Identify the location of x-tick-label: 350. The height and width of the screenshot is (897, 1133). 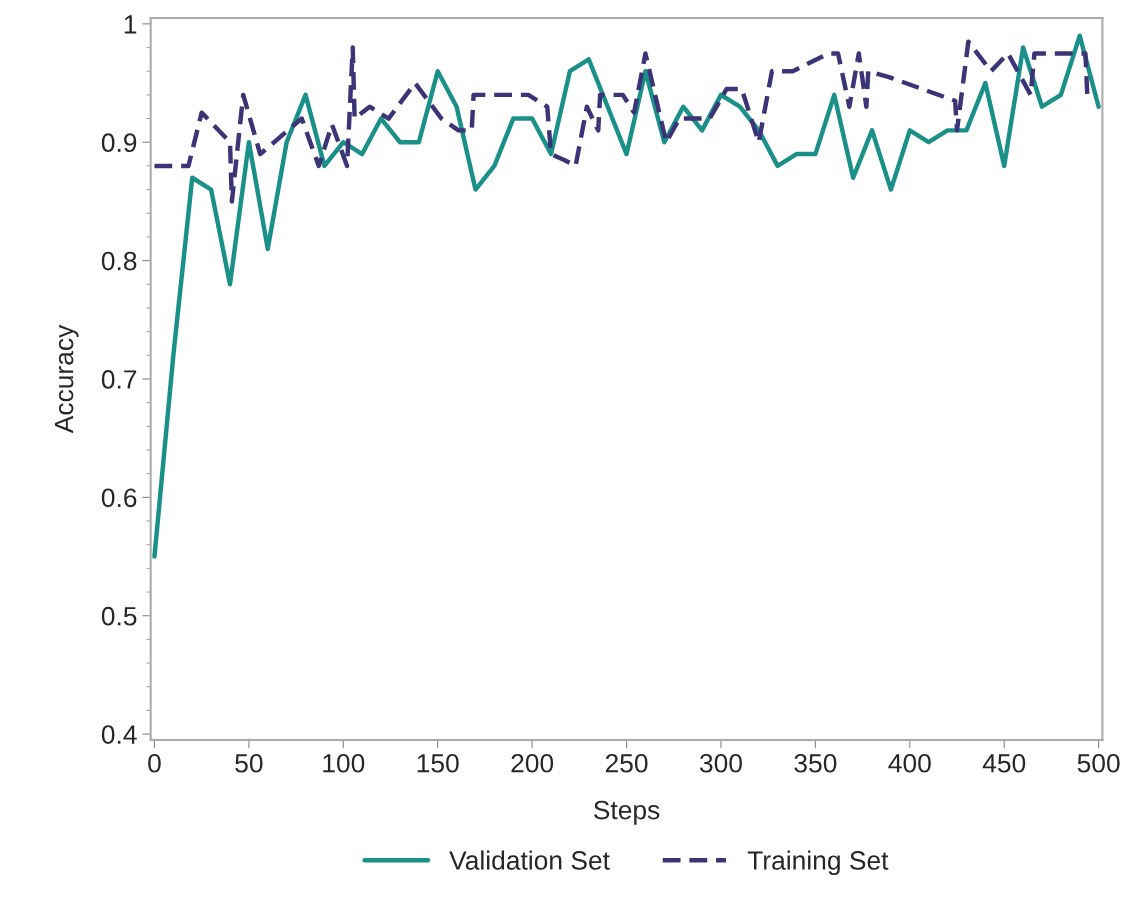
(815, 763).